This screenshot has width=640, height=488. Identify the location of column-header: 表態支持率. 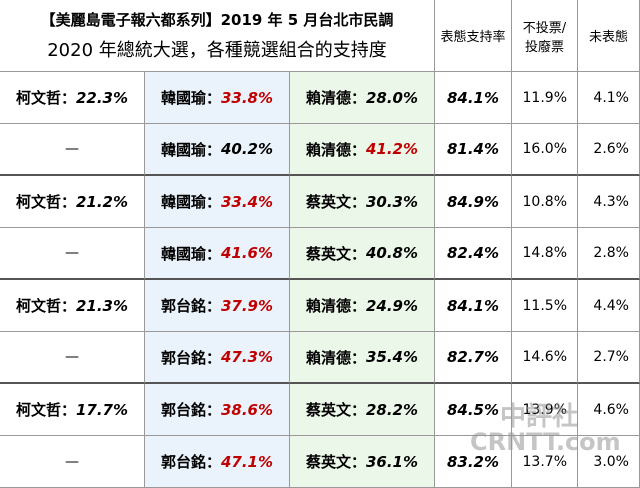
(473, 36).